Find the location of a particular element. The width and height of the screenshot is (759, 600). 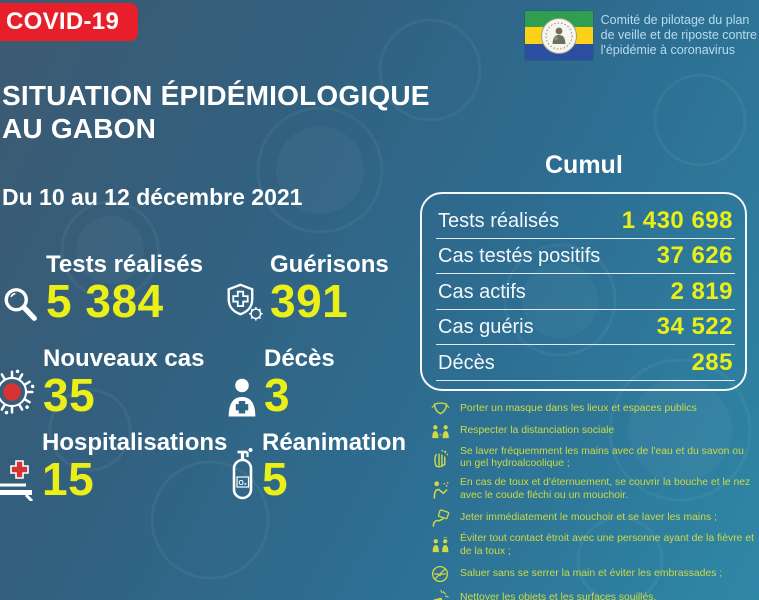

cumul-row-label: Cas guéris is located at coordinates (486, 327).